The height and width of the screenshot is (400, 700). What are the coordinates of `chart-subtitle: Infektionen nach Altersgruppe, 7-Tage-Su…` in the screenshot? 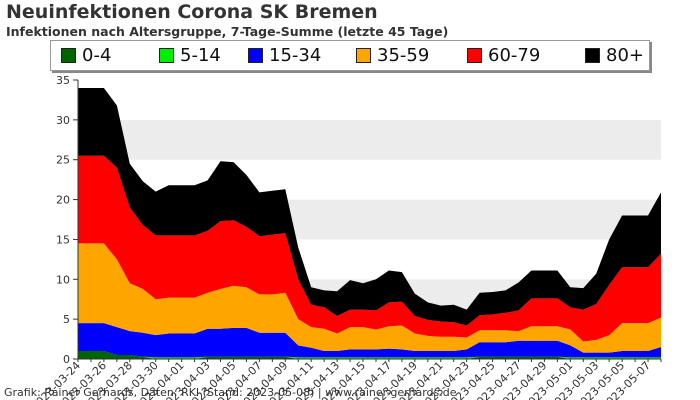 It's located at (227, 31).